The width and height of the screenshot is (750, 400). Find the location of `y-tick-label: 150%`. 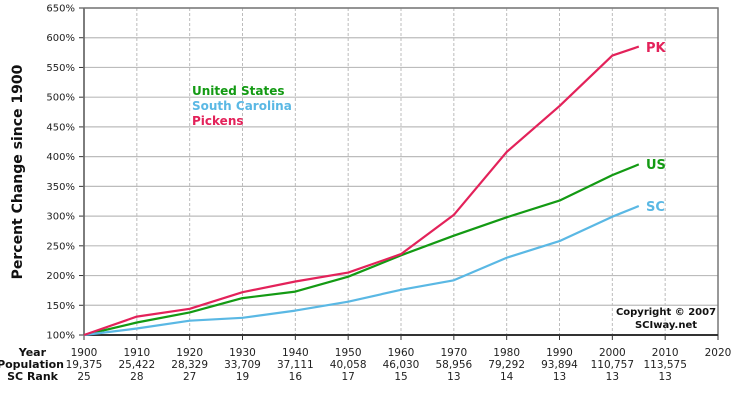

y-tick-label: 150% is located at coordinates (60, 306).